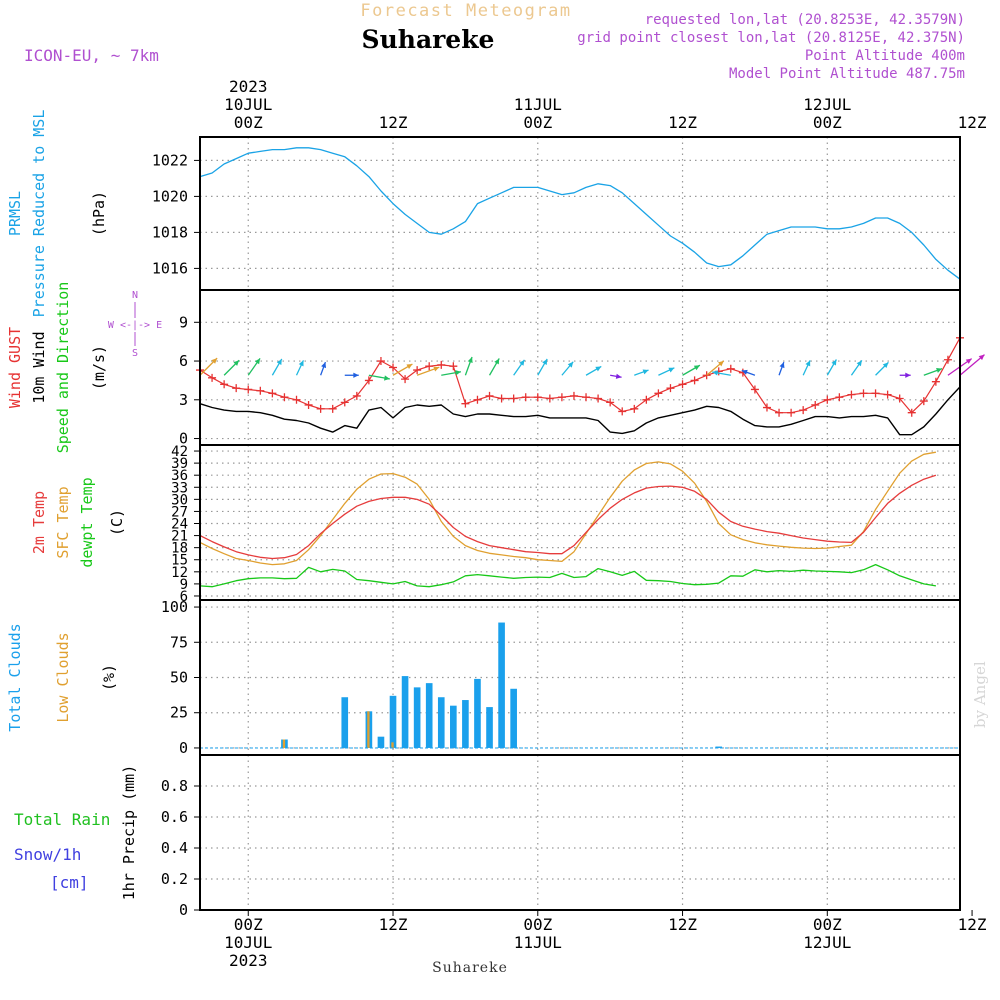 The width and height of the screenshot is (1000, 1000). Describe the element at coordinates (170, 268) in the screenshot. I see `y-tick-label: 1016` at that location.